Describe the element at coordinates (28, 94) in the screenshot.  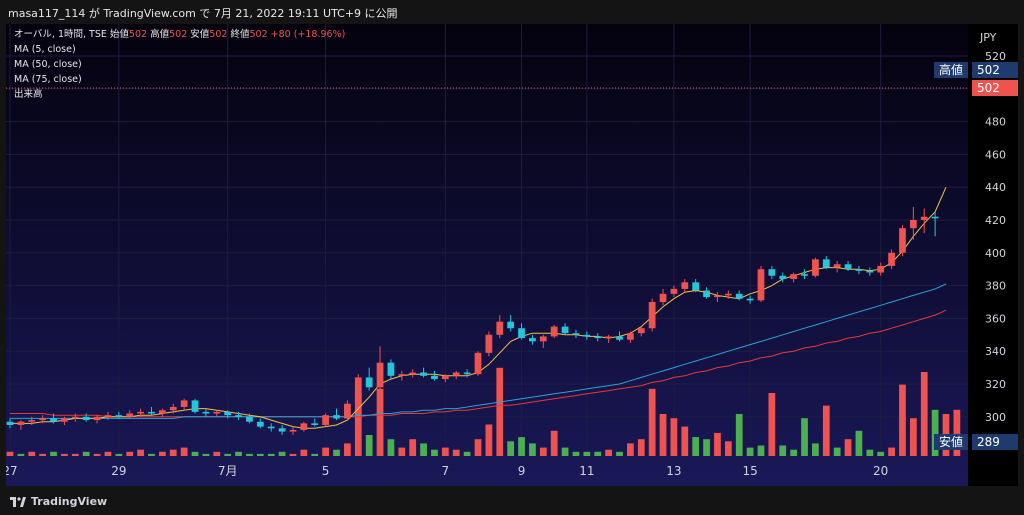
I see `legend-volume: 出来高` at that location.